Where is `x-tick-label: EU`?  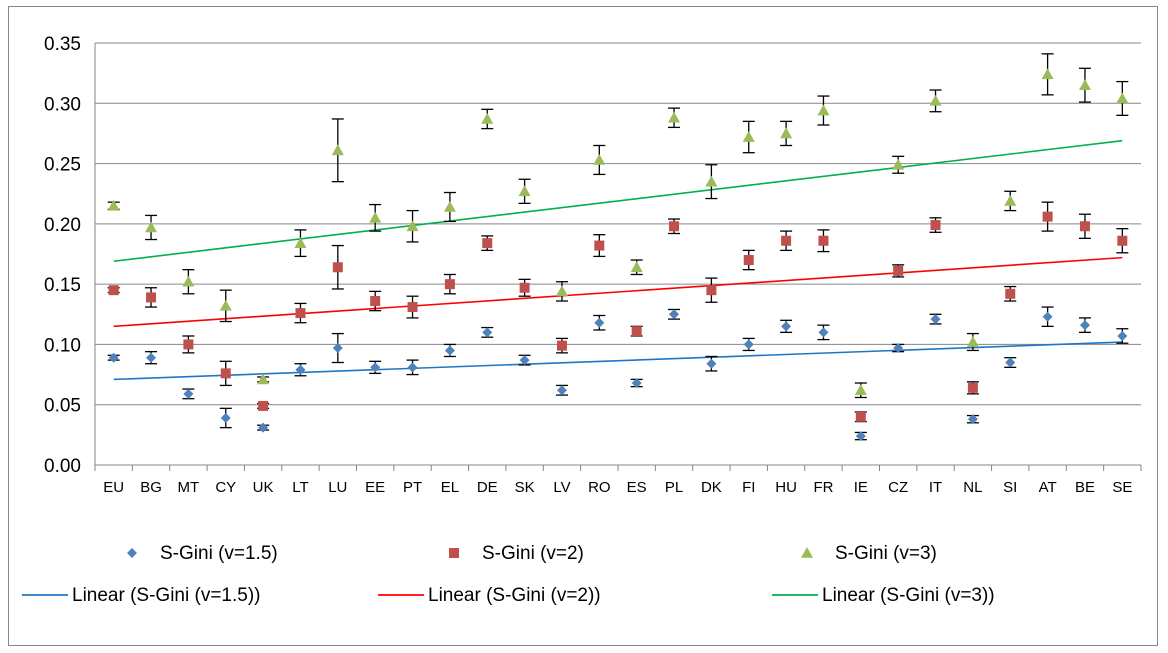
x-tick-label: EU is located at coordinates (113, 487).